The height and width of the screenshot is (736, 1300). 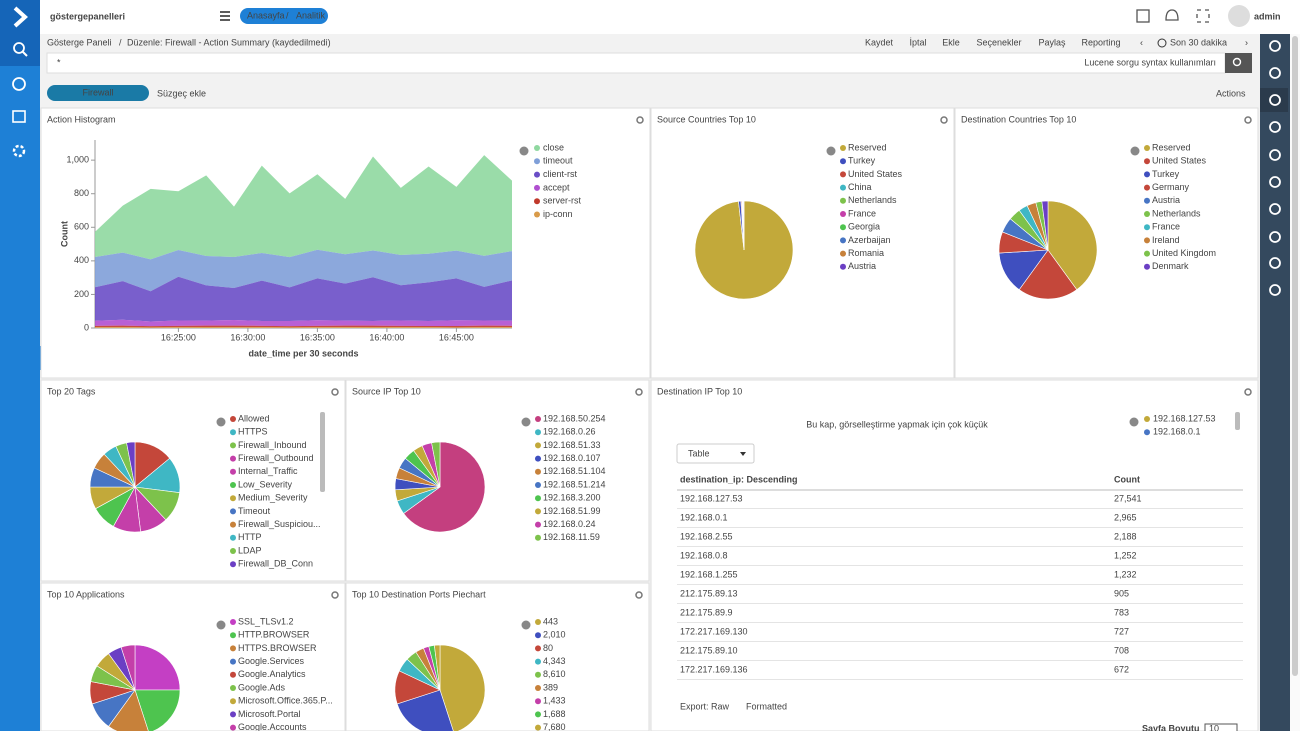 What do you see at coordinates (250, 537) in the screenshot?
I see `legend-label: HTTP` at bounding box center [250, 537].